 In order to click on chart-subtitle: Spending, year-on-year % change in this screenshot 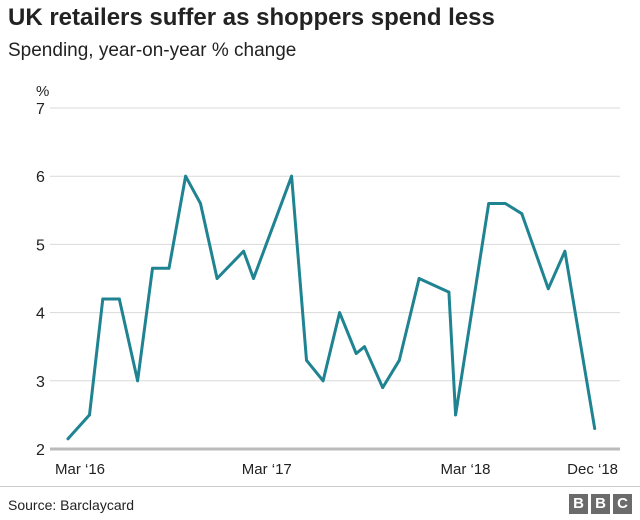, I will do `click(152, 50)`.